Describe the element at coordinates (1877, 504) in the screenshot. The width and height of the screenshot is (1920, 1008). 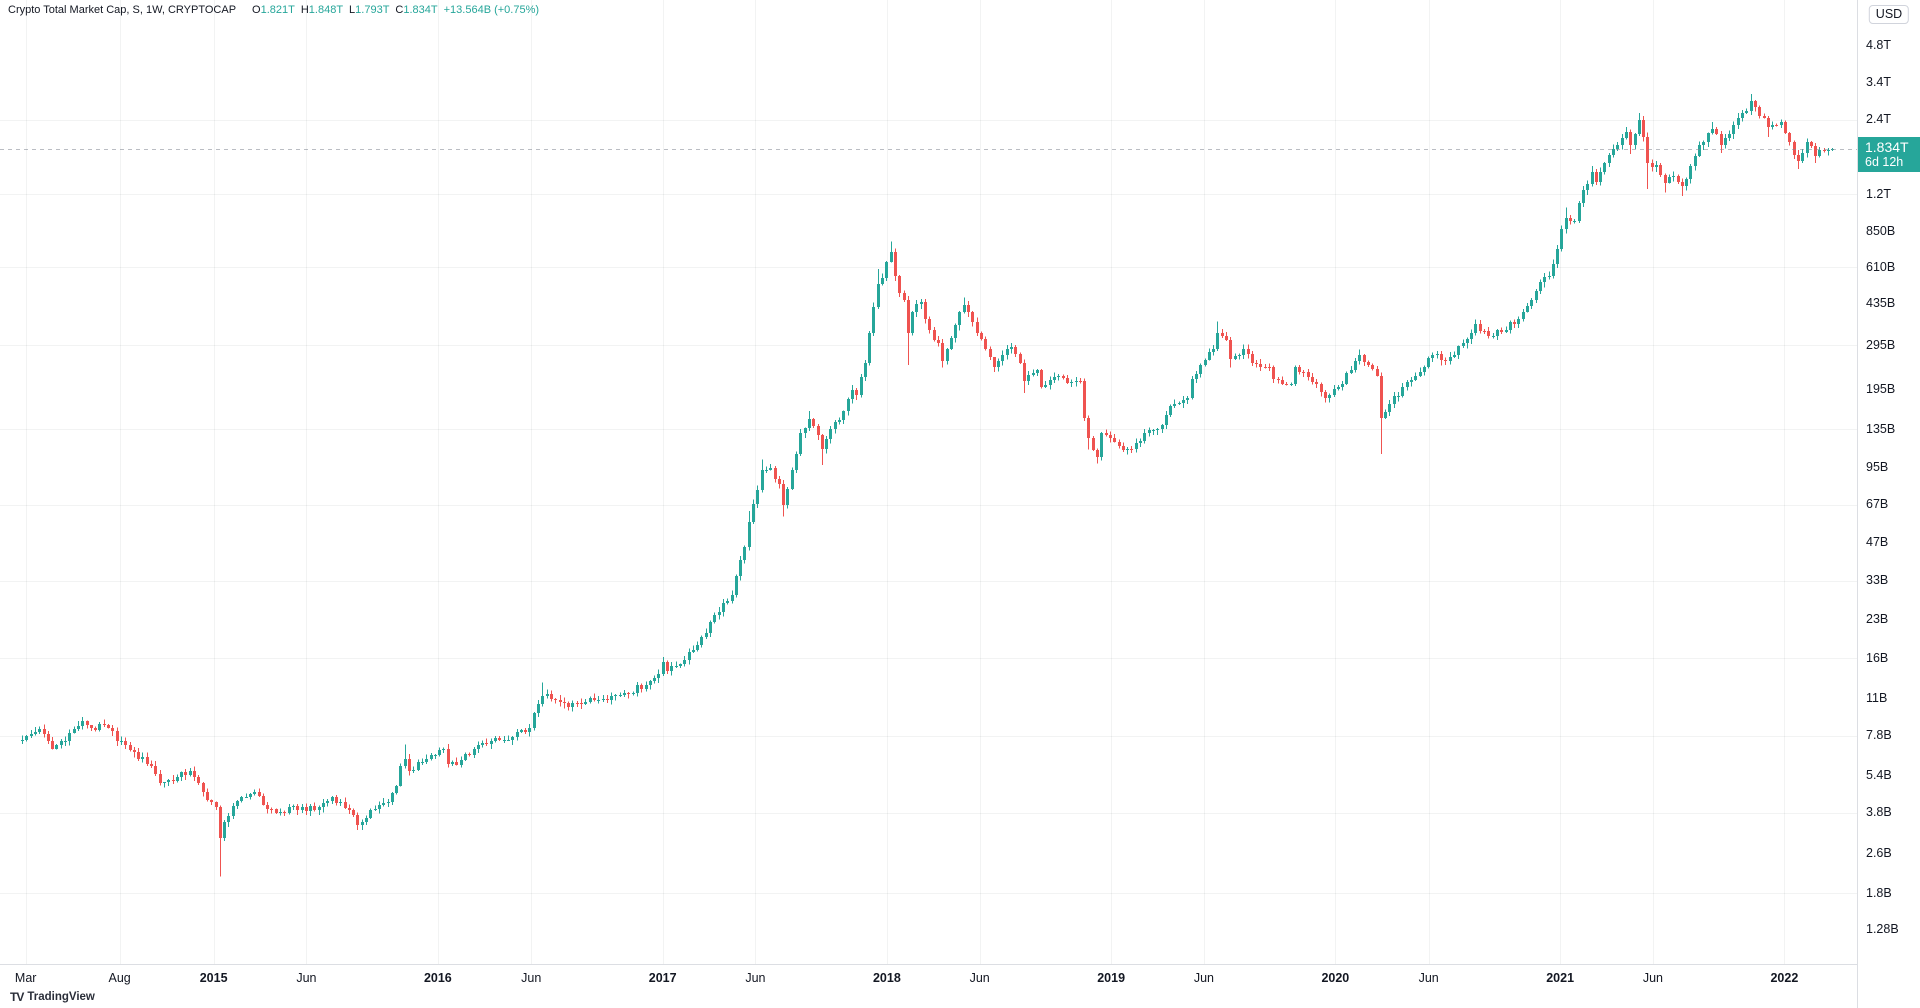
I see `price-tick-label: 67B` at that location.